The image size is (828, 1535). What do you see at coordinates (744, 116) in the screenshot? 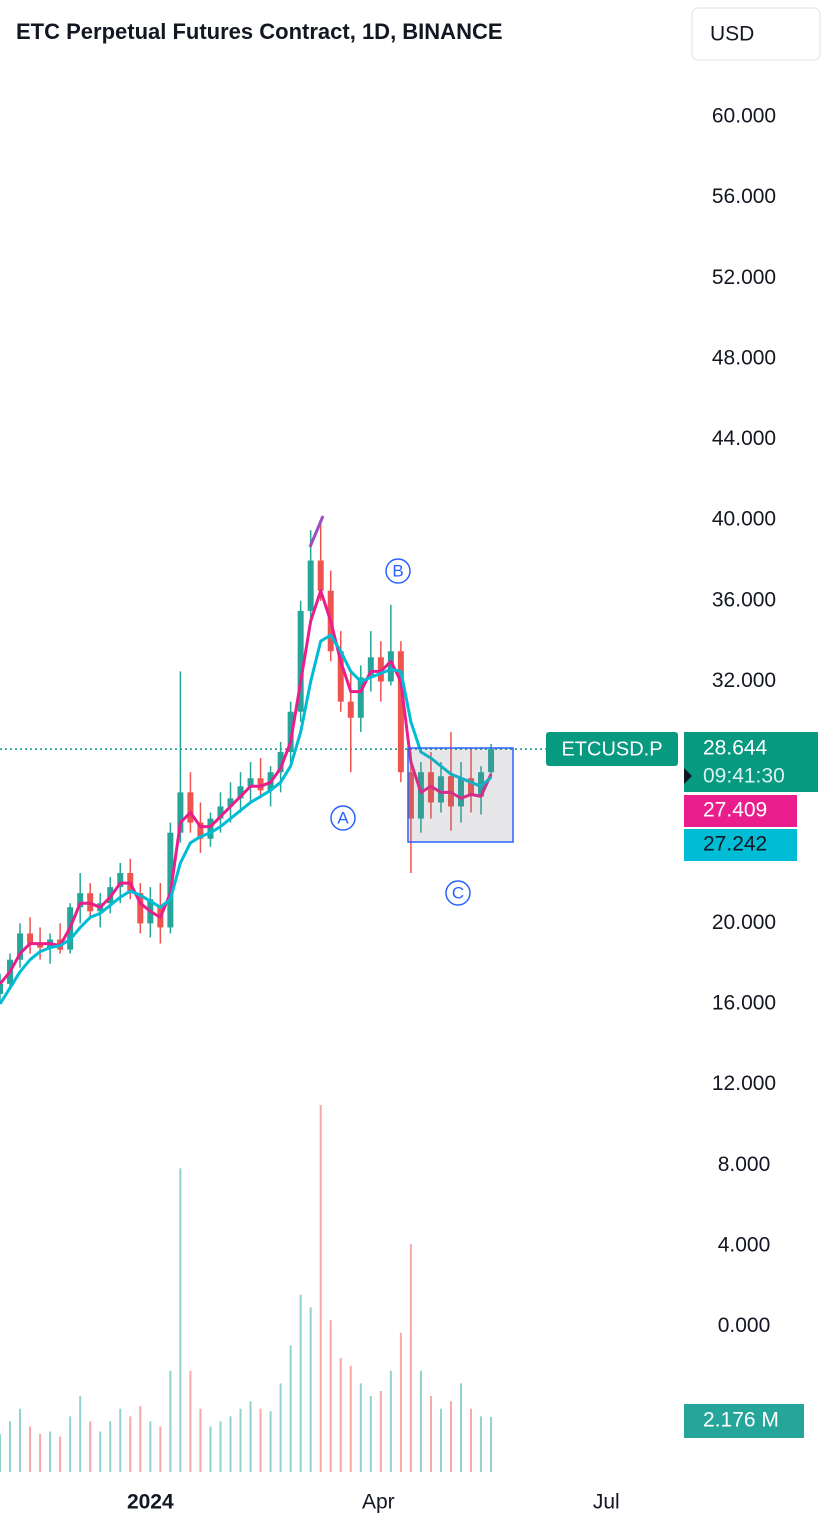
I see `y-tick-label: 60.000` at bounding box center [744, 116].